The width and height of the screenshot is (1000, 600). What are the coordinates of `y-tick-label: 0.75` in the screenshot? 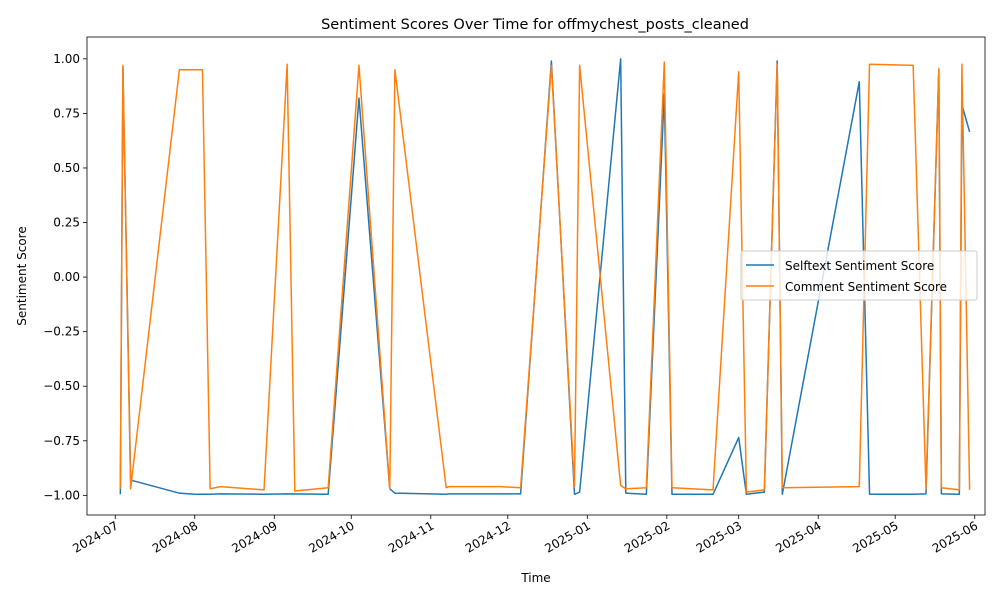 It's located at (66, 113).